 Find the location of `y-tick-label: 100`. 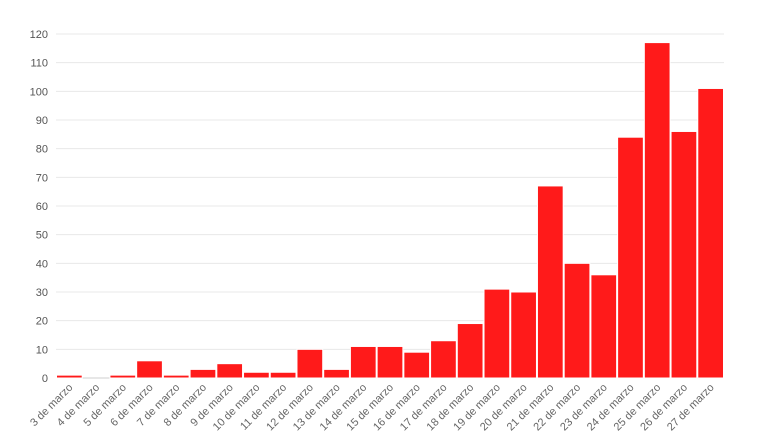

y-tick-label: 100 is located at coordinates (39, 92).